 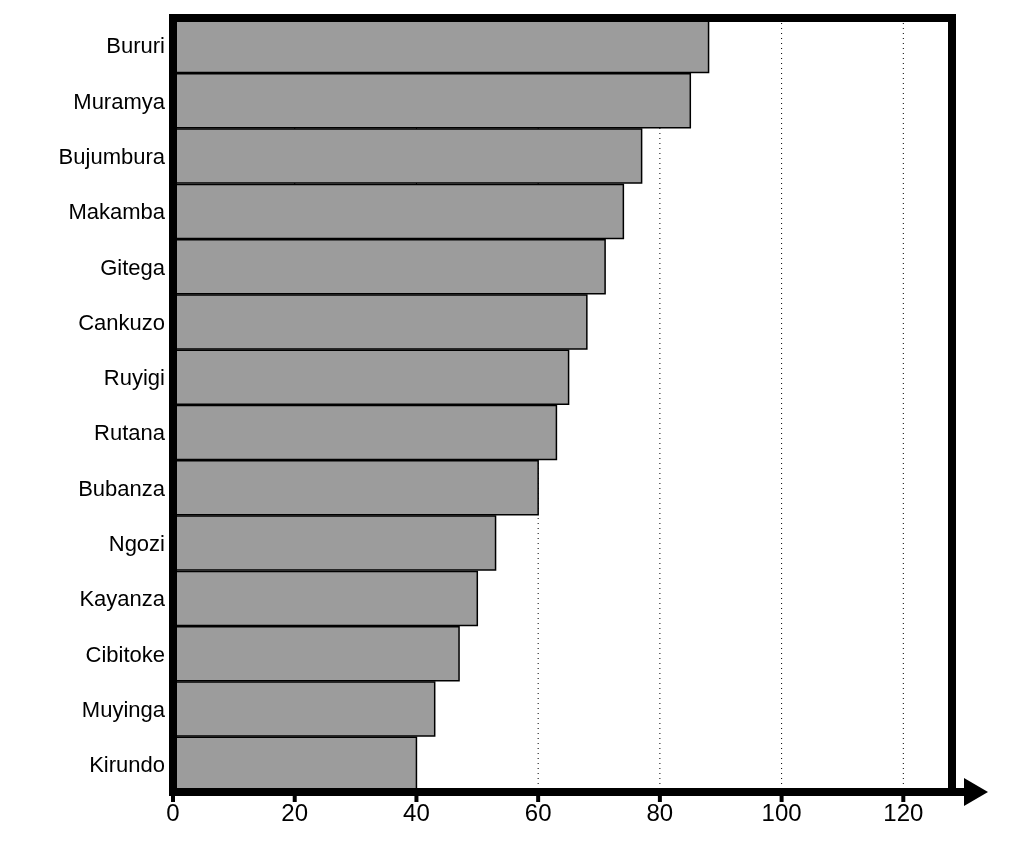 I want to click on x-tick-label: 40, so click(x=416, y=813).